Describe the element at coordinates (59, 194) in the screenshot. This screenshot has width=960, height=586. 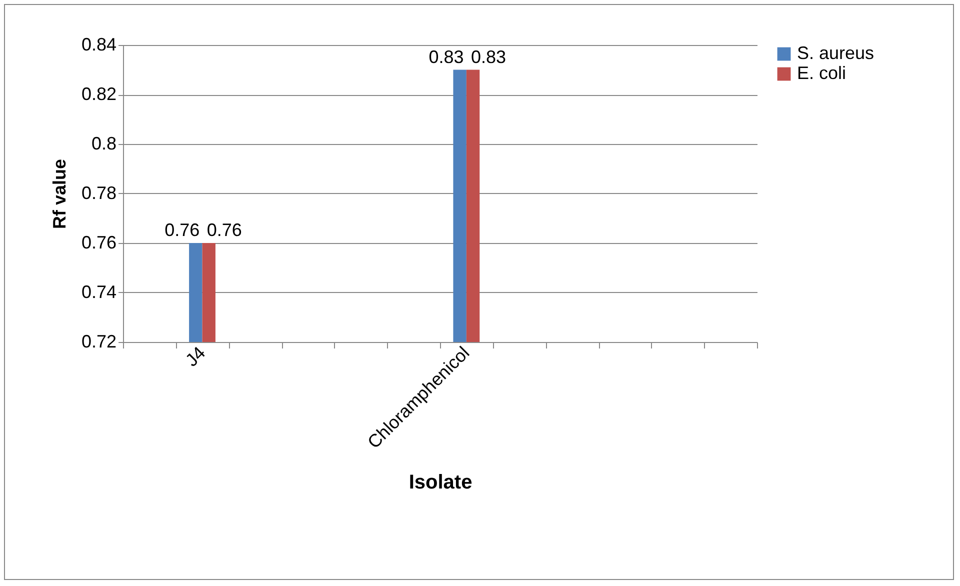
I see `y-axis-title: Rf value` at that location.